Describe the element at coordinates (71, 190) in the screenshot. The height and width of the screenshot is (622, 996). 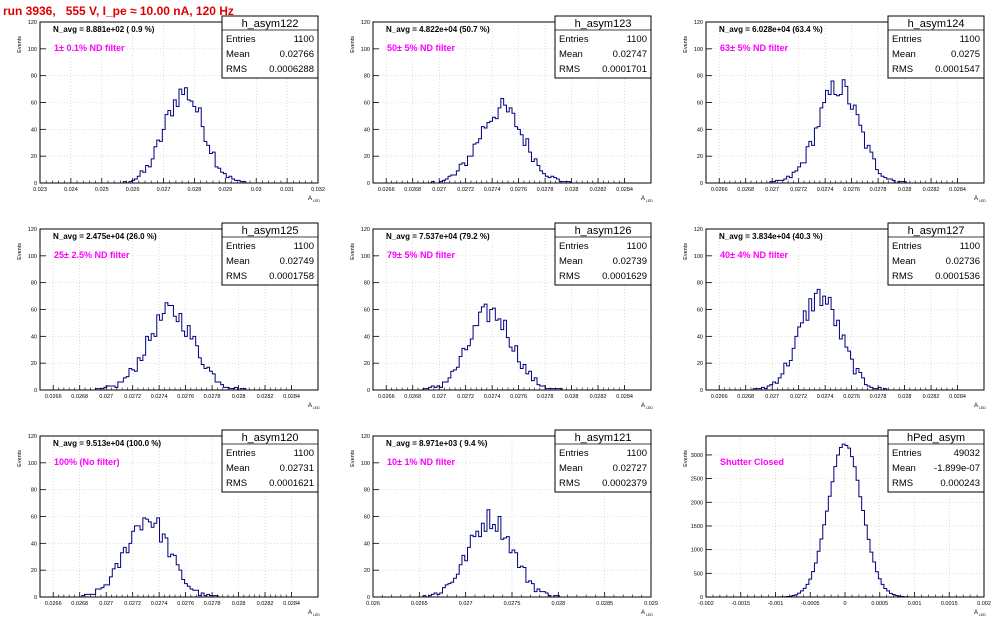
I see `x-tick-label: 0.024` at that location.